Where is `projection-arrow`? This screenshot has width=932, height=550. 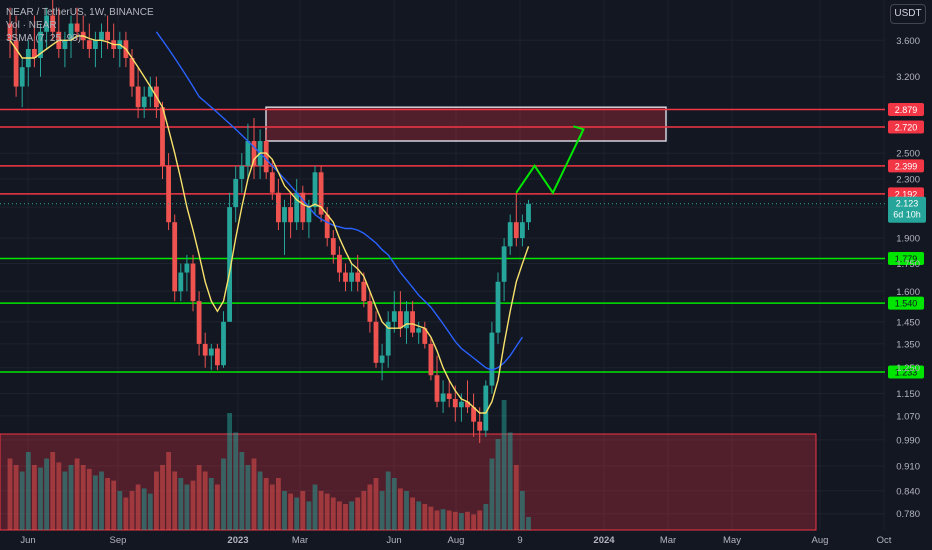 projection-arrow is located at coordinates (550, 160).